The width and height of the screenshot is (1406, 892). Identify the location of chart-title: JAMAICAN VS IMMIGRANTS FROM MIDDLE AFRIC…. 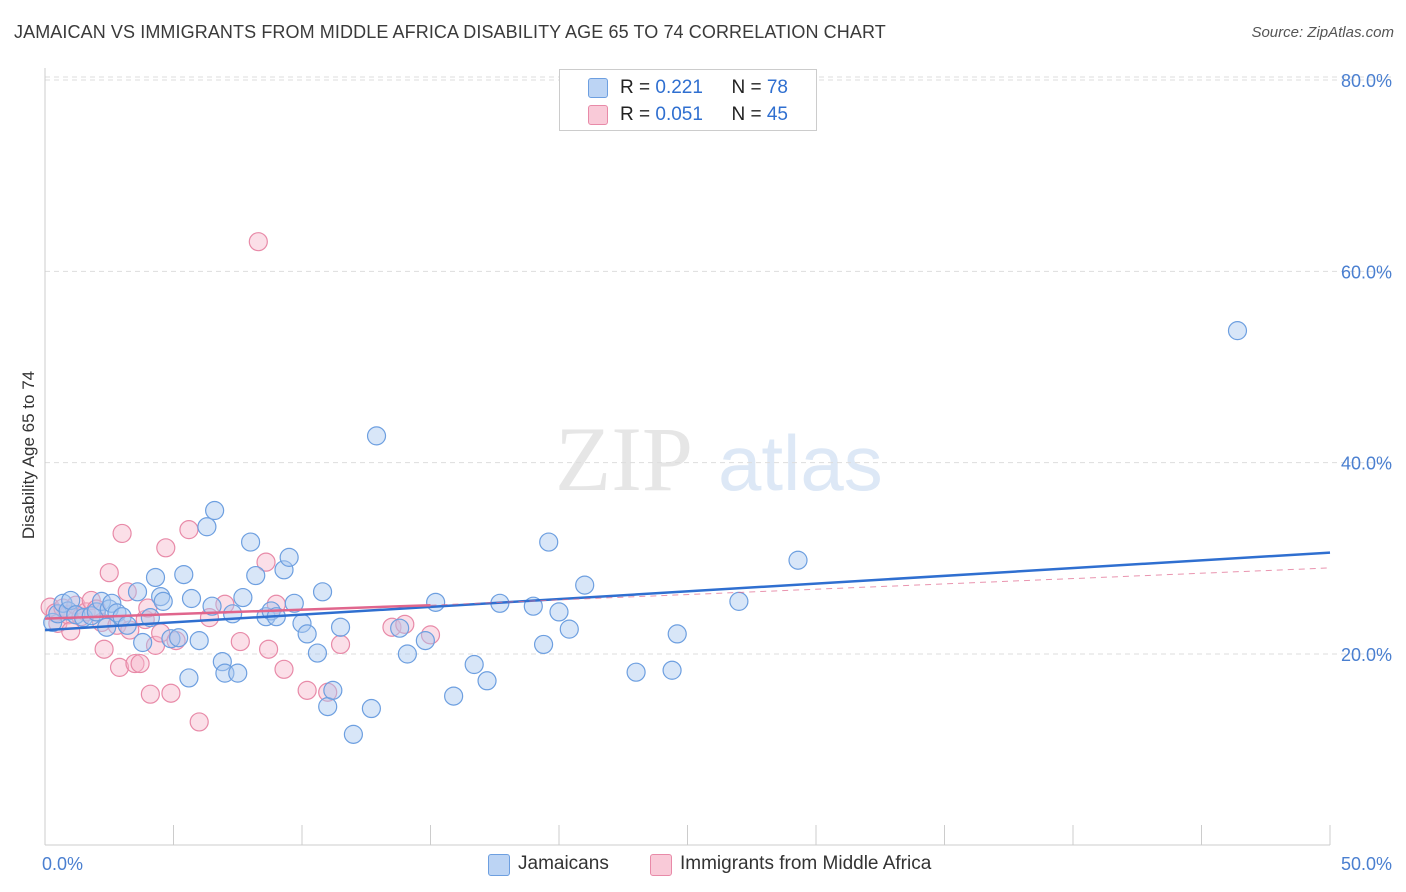
(450, 32).